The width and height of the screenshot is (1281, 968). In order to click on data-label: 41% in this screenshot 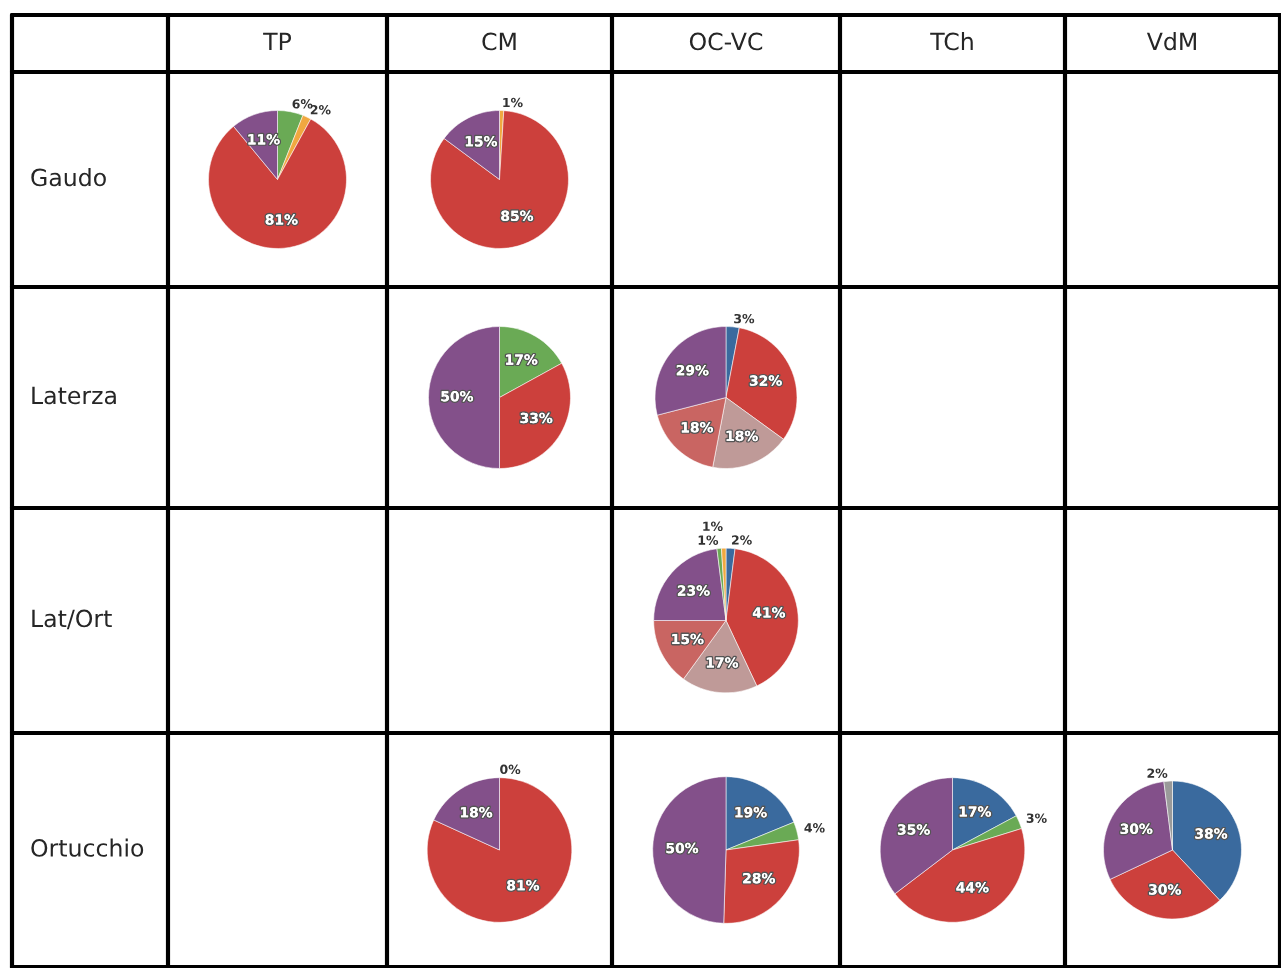, I will do `click(769, 612)`.